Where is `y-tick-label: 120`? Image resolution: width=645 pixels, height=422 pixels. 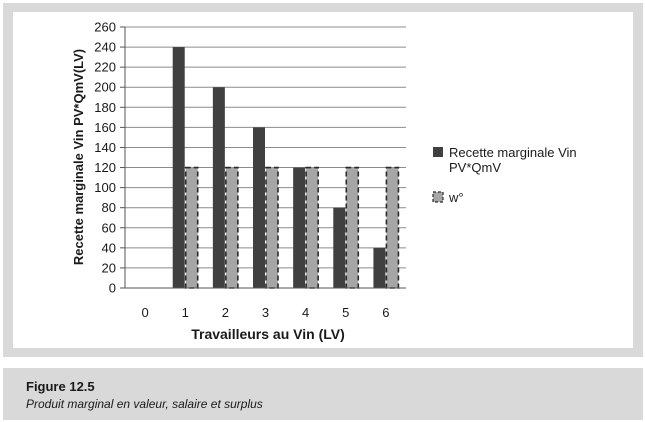 y-tick-label: 120 is located at coordinates (105, 167).